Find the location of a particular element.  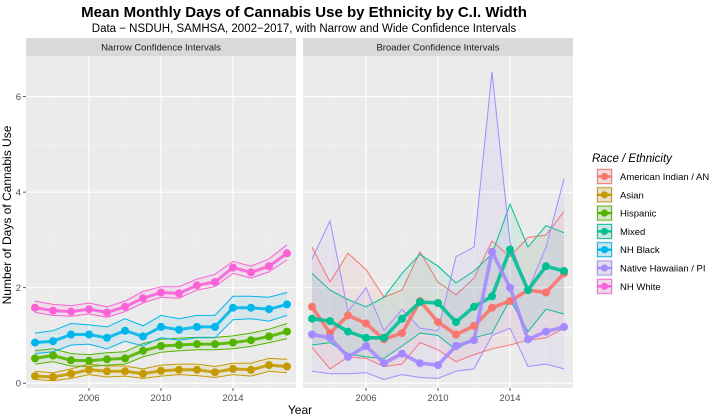

ci-lower-hispanic is located at coordinates (161, 353).